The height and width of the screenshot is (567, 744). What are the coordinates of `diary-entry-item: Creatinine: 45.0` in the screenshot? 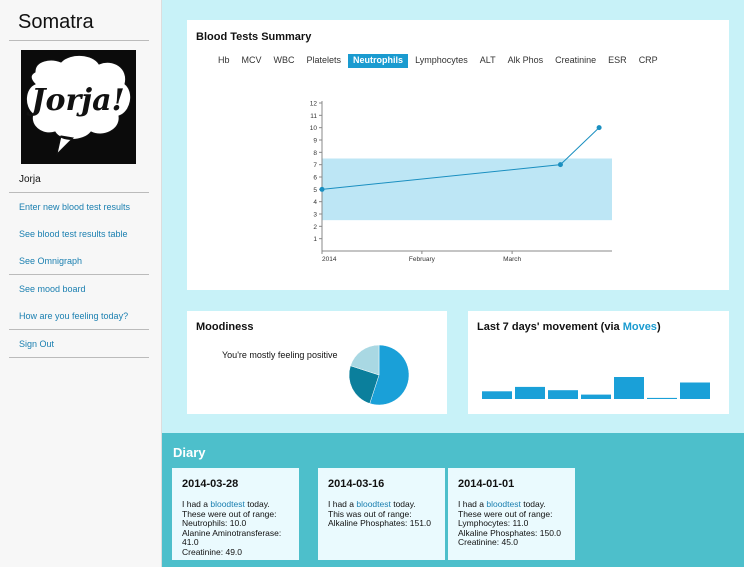 It's located at (488, 542).